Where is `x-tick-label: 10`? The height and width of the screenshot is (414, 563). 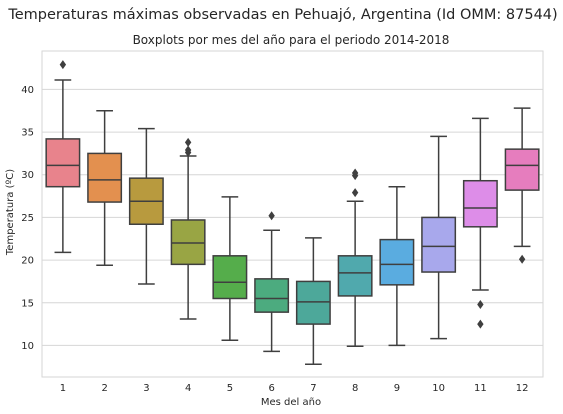 x-tick-label: 10 is located at coordinates (438, 388).